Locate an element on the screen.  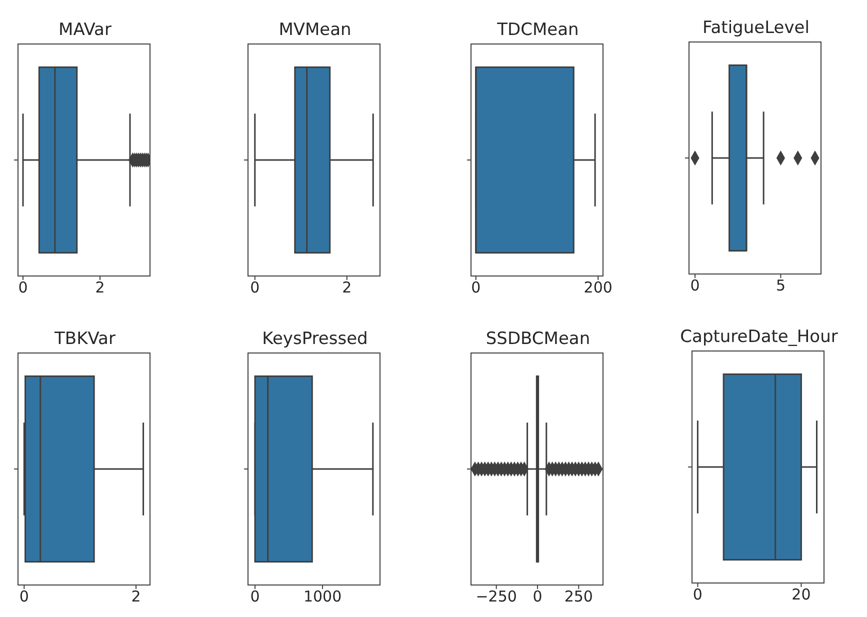
x-tick-label: 1000 is located at coordinates (322, 597).